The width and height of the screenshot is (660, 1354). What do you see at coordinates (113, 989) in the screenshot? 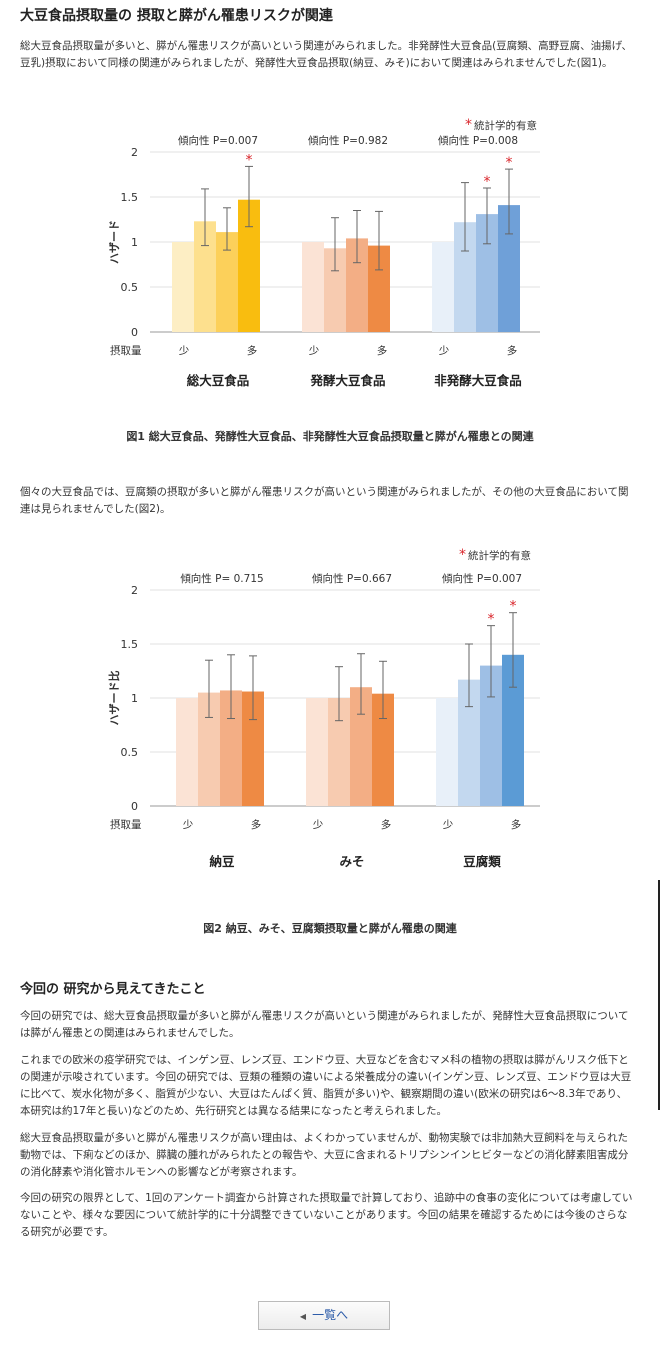
I see `findings-title: 今回の 研究から見えてきたこと` at bounding box center [113, 989].